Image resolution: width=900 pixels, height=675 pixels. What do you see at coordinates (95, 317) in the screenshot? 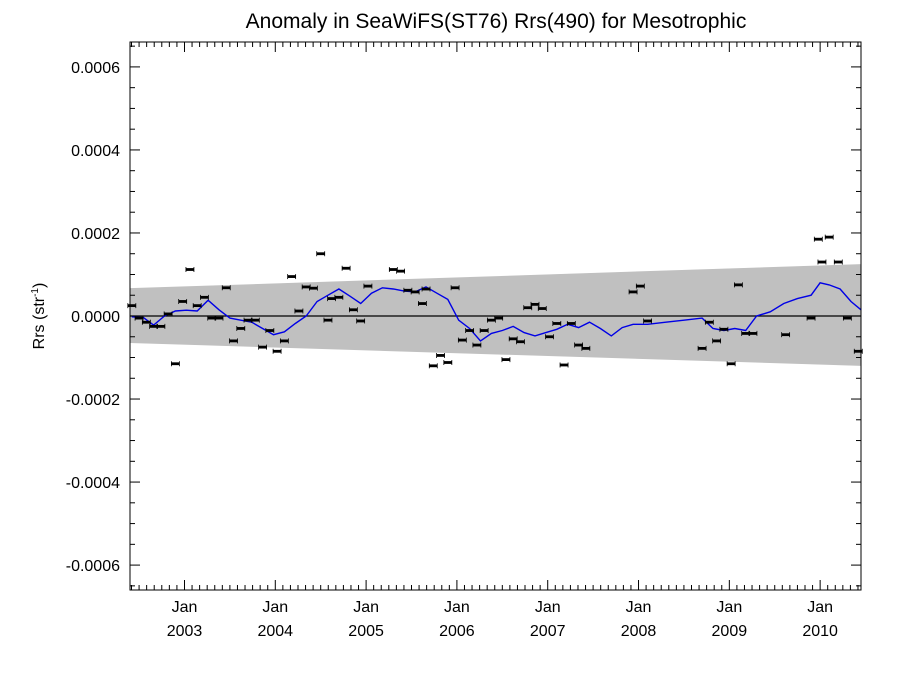
I see `y-tick-label: 0.0000` at bounding box center [95, 317].